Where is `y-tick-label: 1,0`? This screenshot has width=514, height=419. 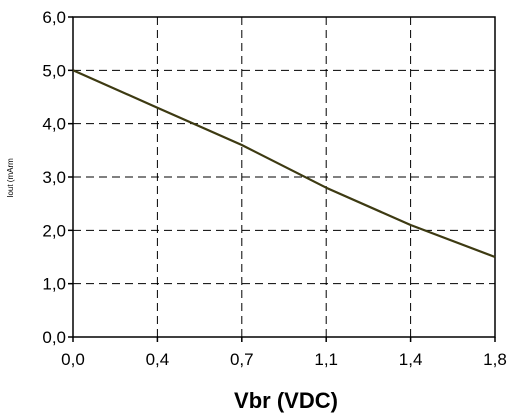 y-tick-label: 1,0 is located at coordinates (54, 284).